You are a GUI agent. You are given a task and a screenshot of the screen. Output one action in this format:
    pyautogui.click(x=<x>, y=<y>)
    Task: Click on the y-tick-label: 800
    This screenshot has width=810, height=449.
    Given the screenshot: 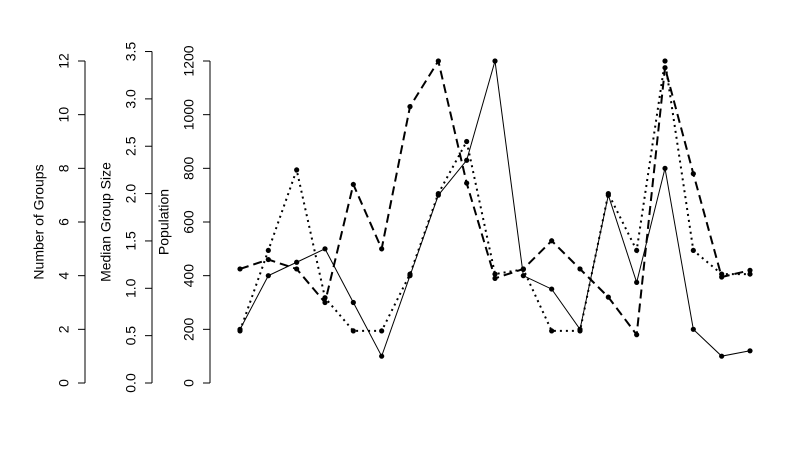 What is the action you would take?
    pyautogui.click(x=189, y=168)
    